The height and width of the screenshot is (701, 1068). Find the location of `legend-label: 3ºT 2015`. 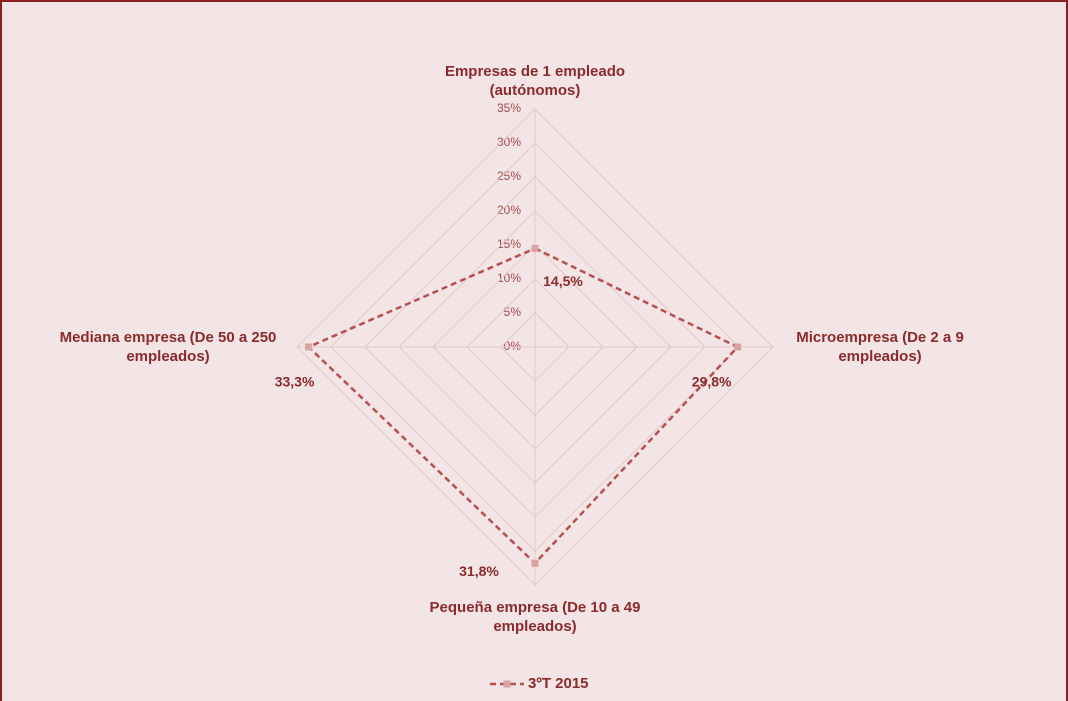

legend-label: 3ºT 2015 is located at coordinates (558, 683).